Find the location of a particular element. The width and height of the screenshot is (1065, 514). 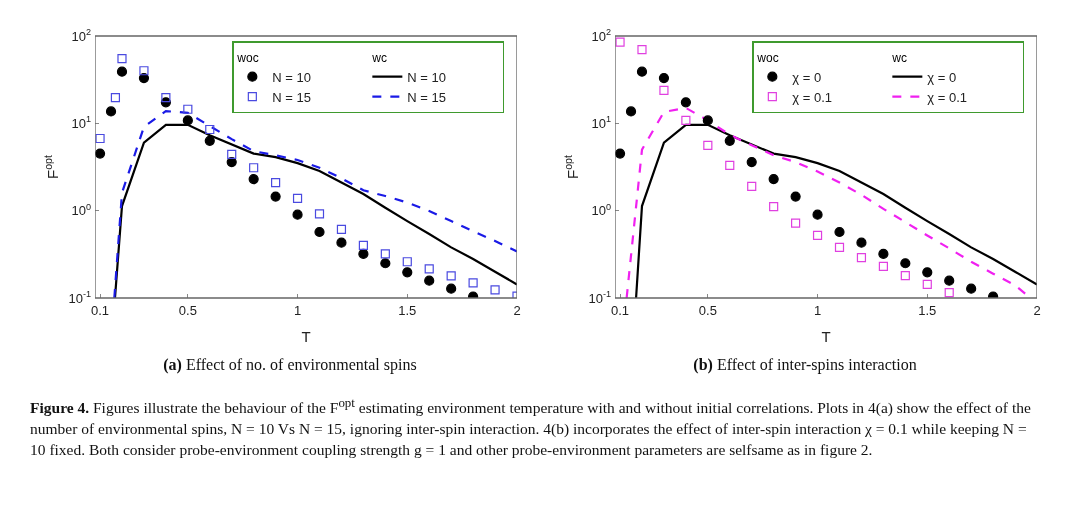

legend-label: N = 15 is located at coordinates (292, 97).